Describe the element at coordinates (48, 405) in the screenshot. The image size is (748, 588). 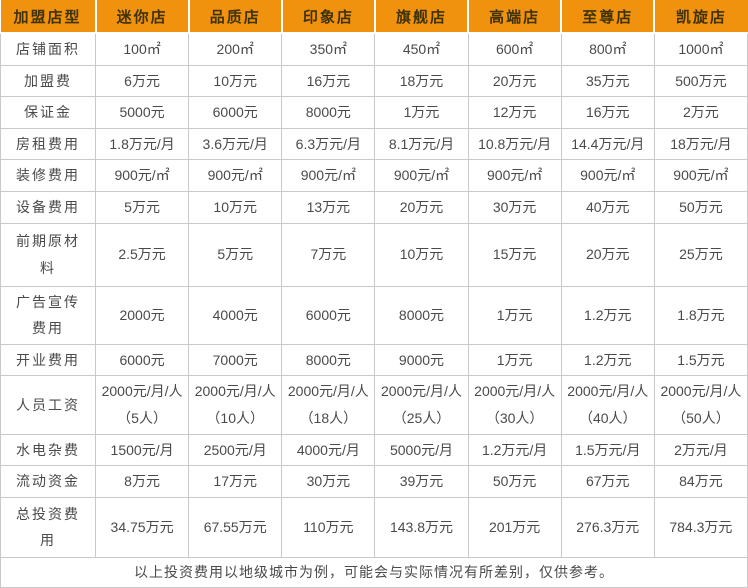
I see `row-label: 人员工资` at that location.